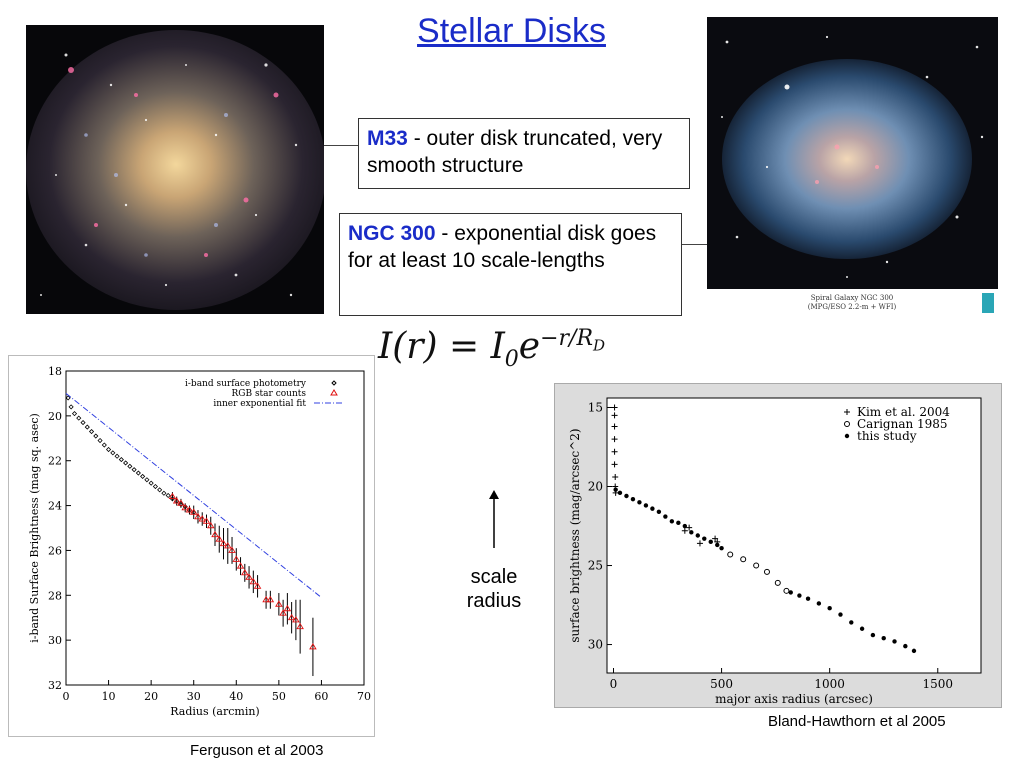 The width and height of the screenshot is (1023, 767). Describe the element at coordinates (852, 307) in the screenshot. I see `photo-caption-line2: (MPG/ESO 2.2-m + WFI)` at that location.